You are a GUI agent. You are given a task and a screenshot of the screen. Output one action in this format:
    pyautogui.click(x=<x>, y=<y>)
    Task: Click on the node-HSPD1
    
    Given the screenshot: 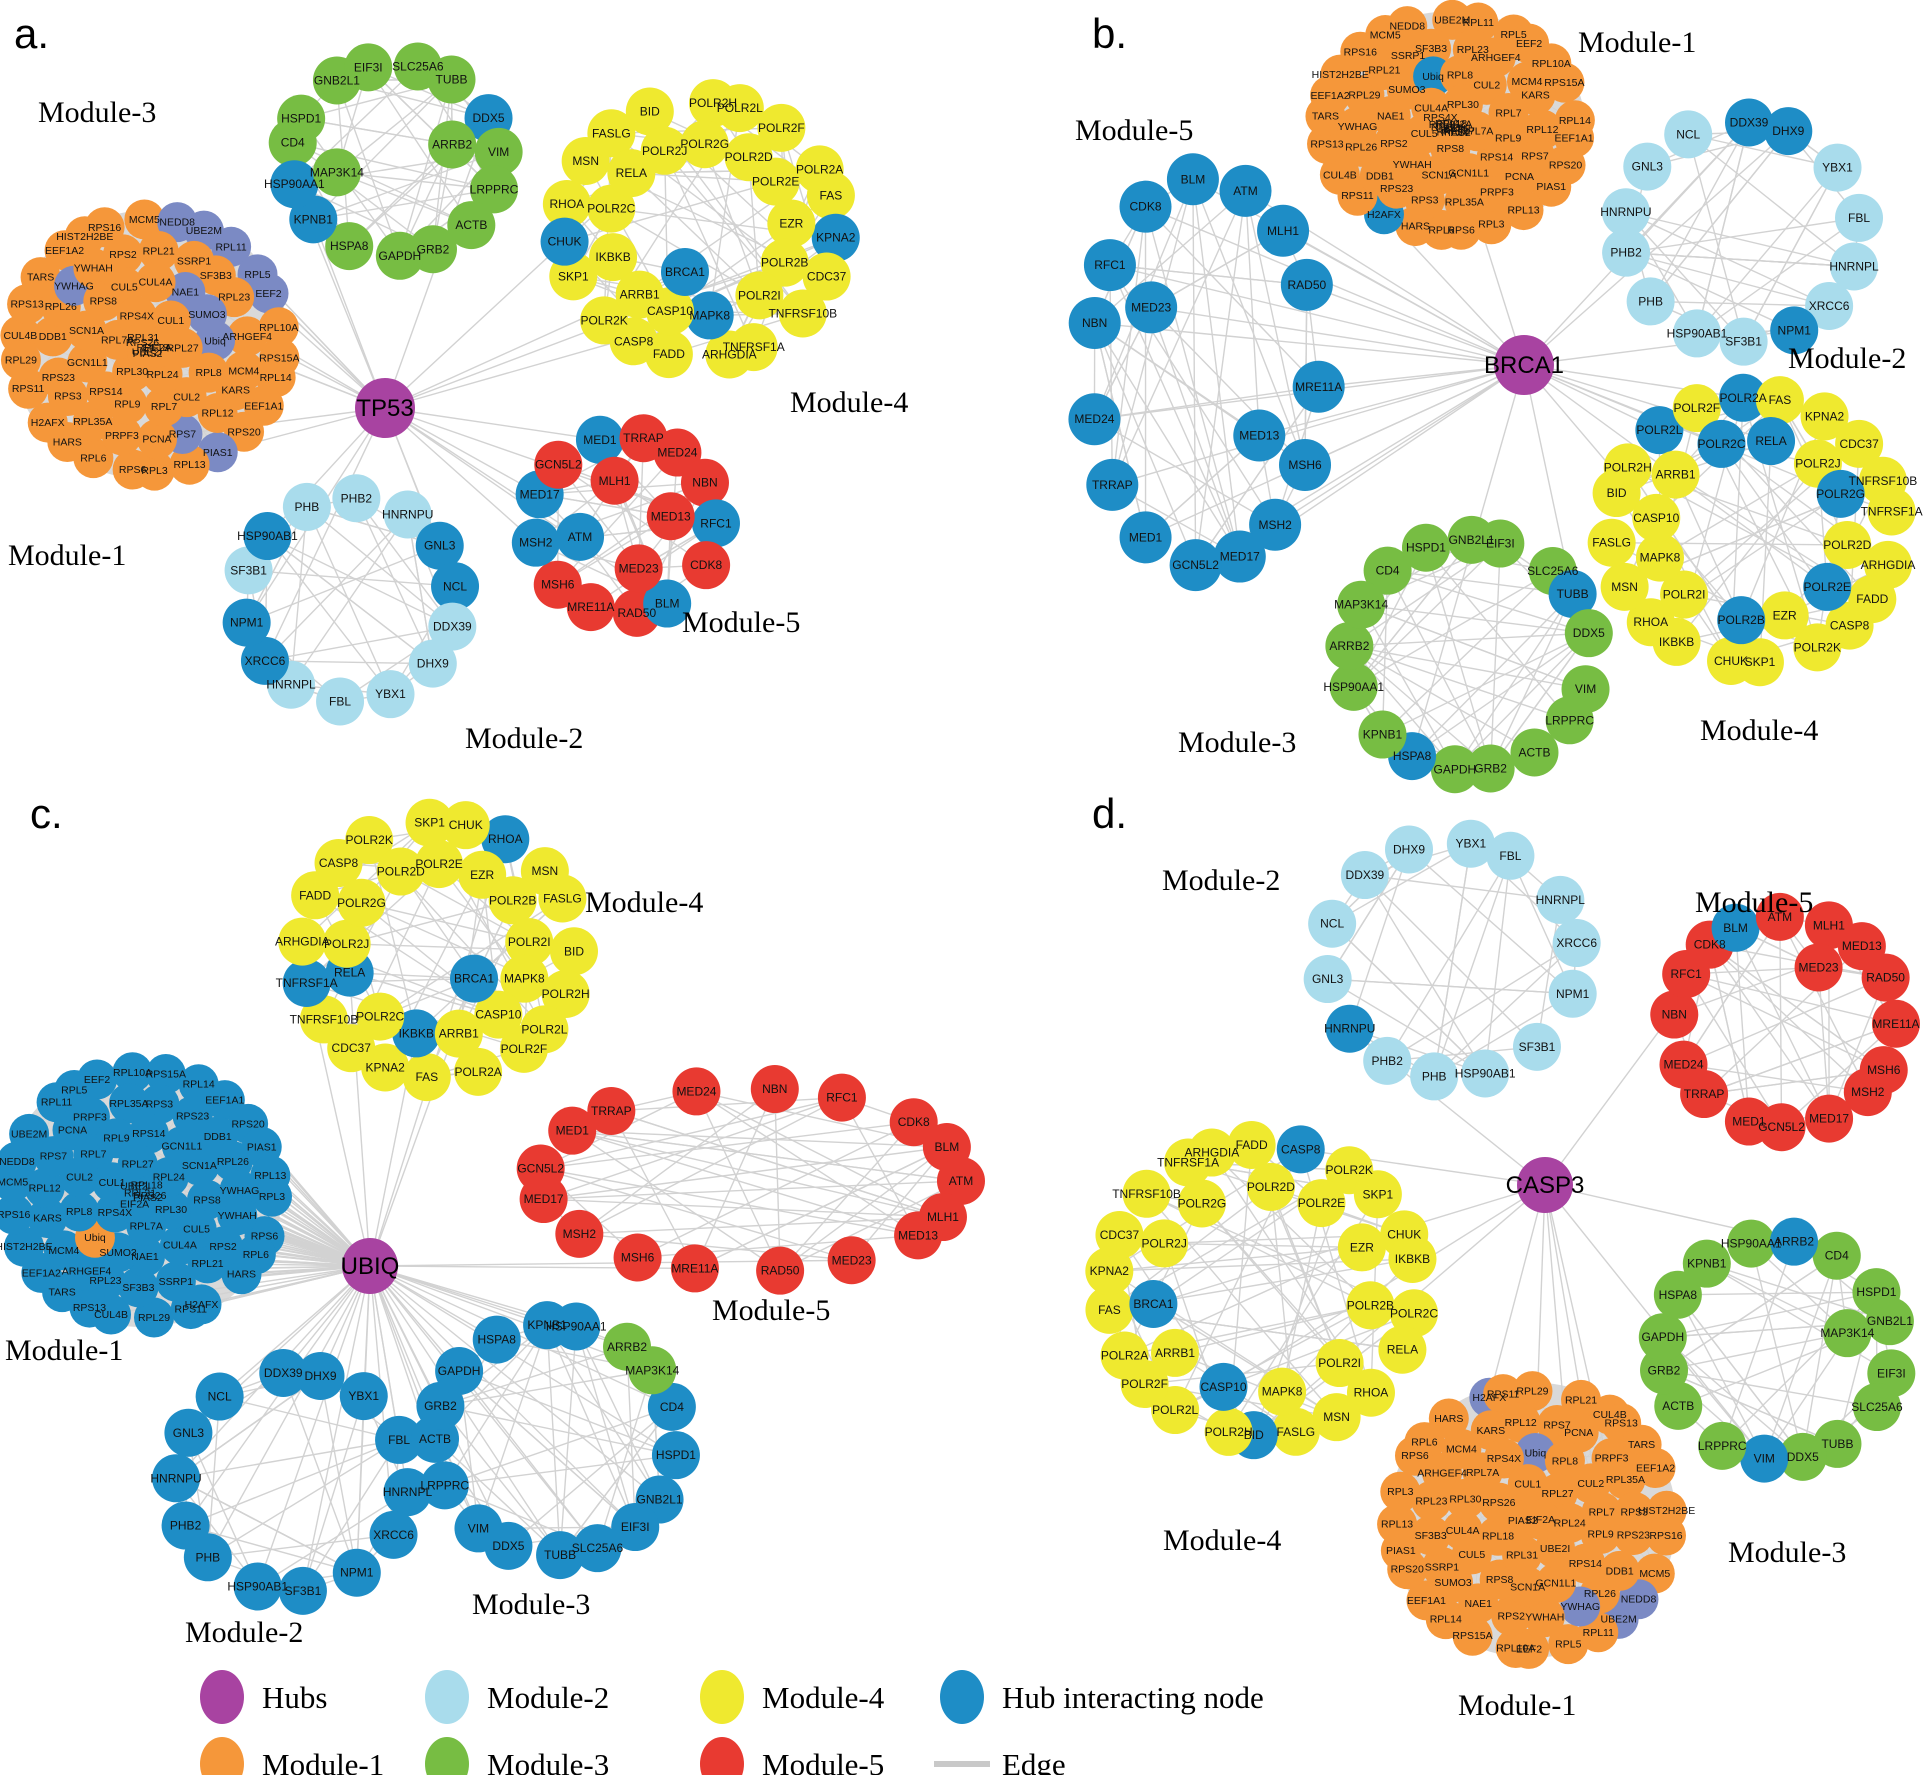 What is the action you would take?
    pyautogui.click(x=301, y=118)
    